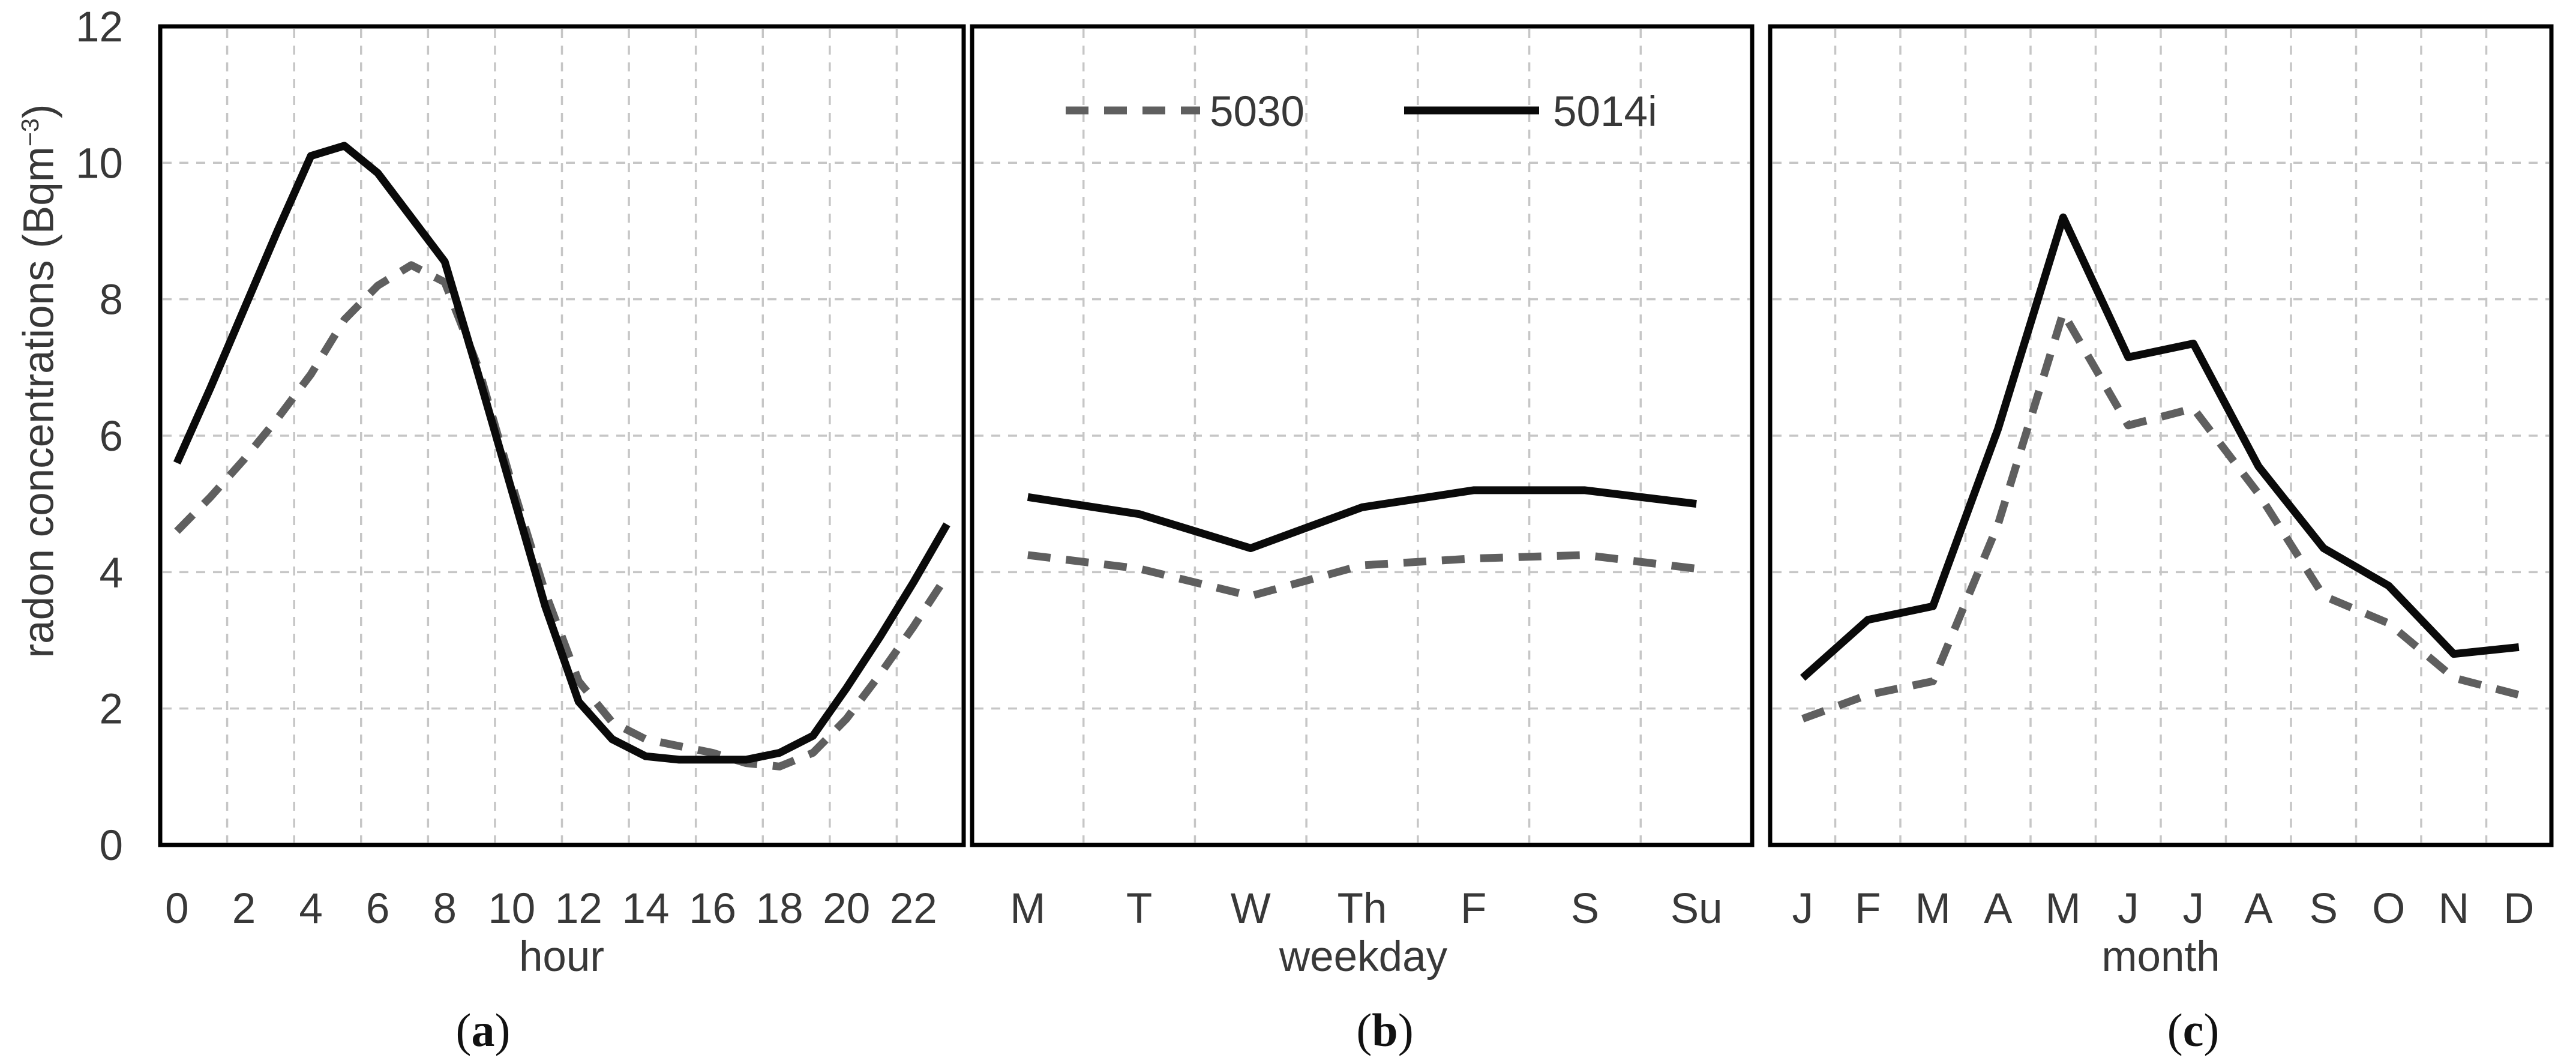  Describe the element at coordinates (1139, 909) in the screenshot. I see `x-tick-label-b-T: T` at that location.